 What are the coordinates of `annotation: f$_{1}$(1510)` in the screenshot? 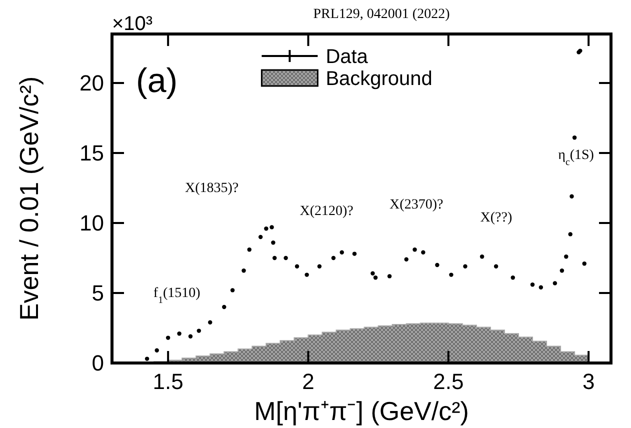 It's located at (177, 296).